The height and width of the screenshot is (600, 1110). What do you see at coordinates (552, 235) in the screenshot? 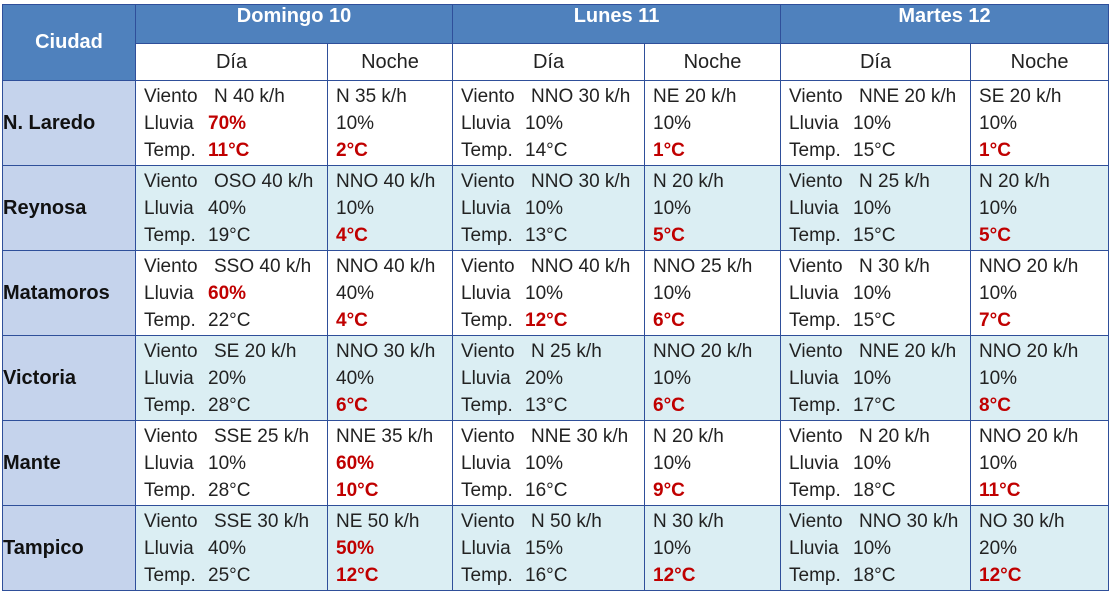
I see `temp-line: Temp. 13°C` at bounding box center [552, 235].